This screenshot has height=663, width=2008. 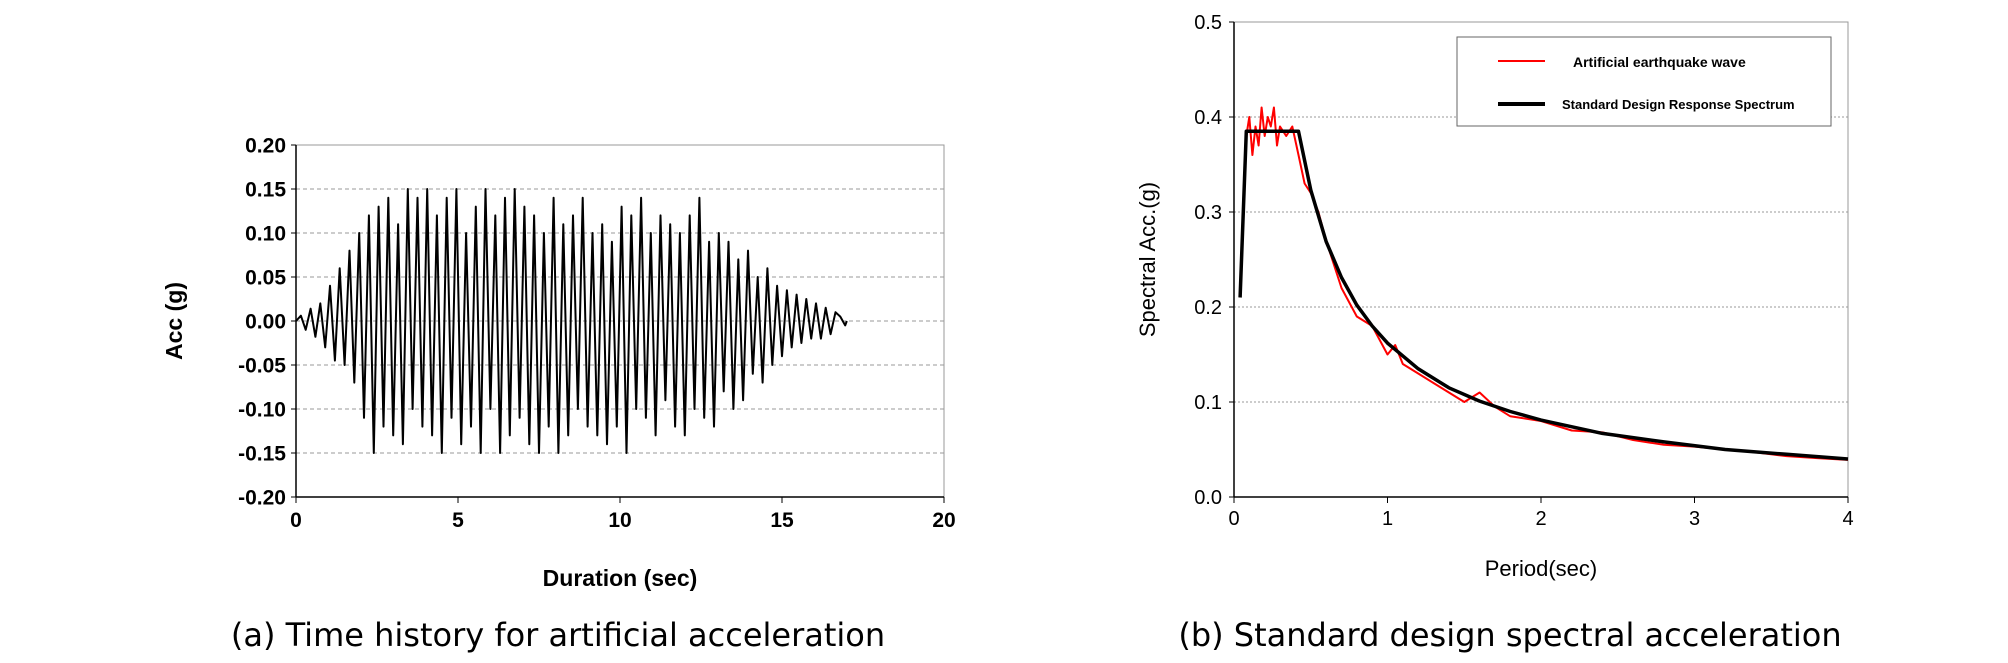 I want to click on chart-a-x-axis-label: Duration (sec), so click(x=620, y=578).